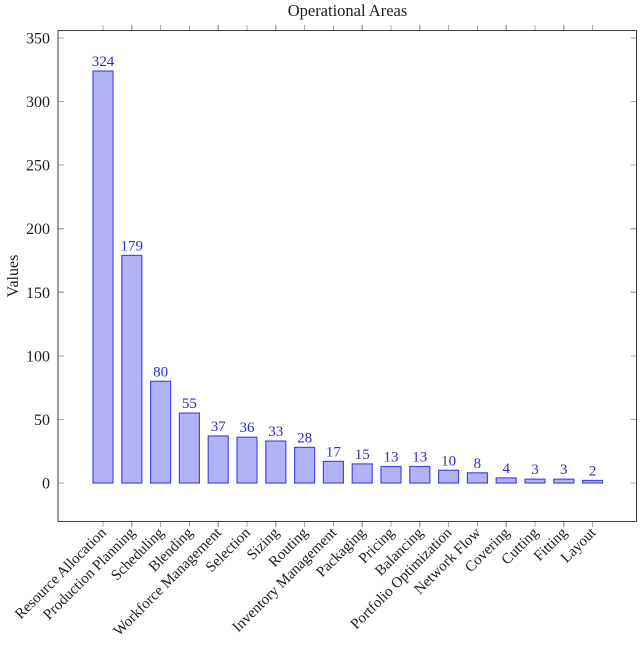  Describe the element at coordinates (132, 246) in the screenshot. I see `bar-value-label: 179` at that location.